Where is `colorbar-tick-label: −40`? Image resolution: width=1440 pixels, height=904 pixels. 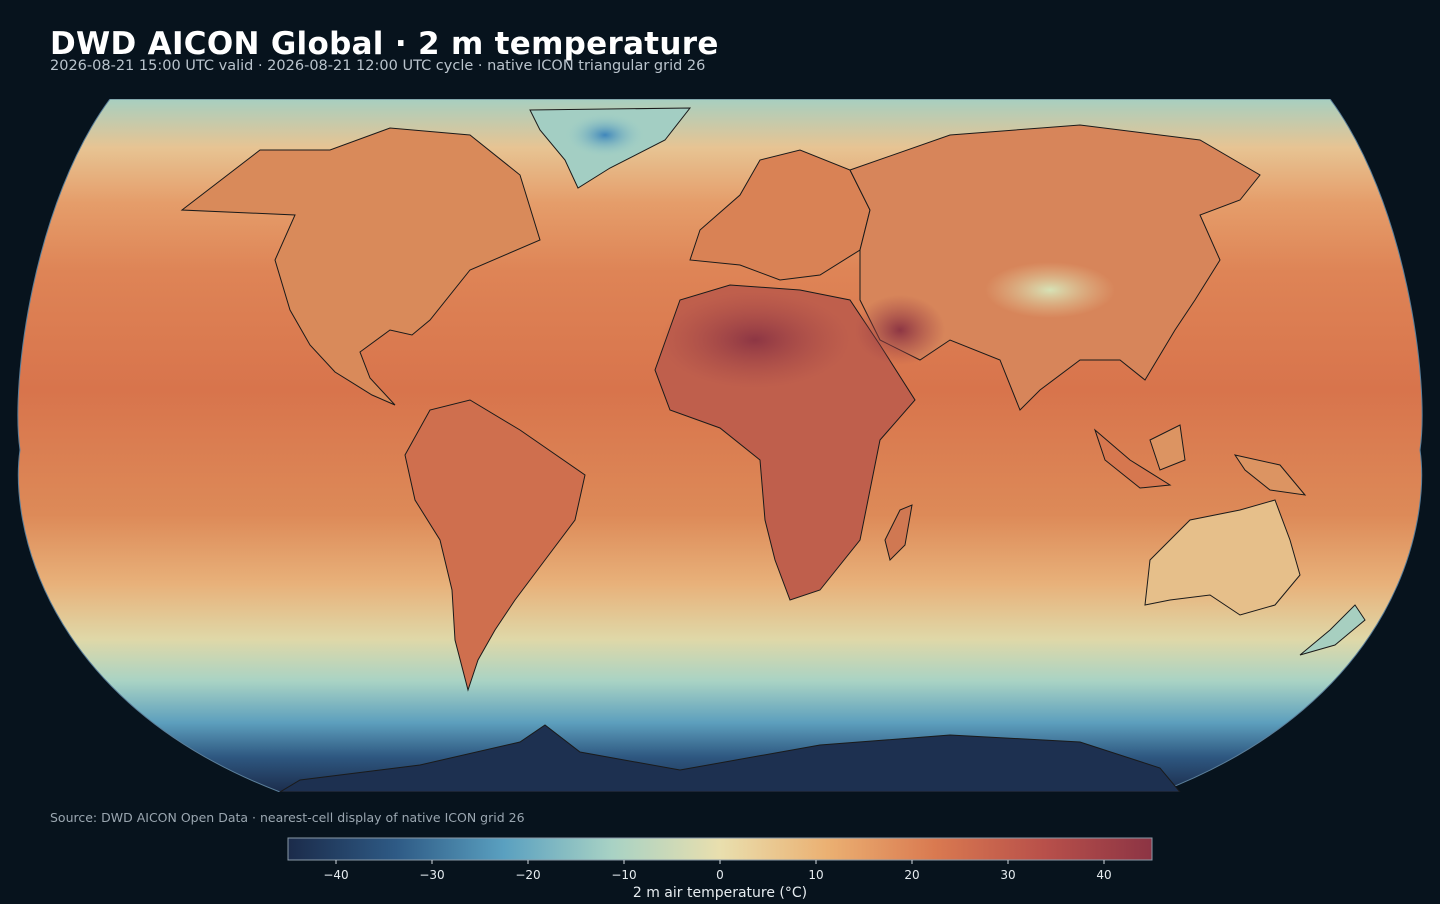
colorbar-tick-label: −40 is located at coordinates (335, 875).